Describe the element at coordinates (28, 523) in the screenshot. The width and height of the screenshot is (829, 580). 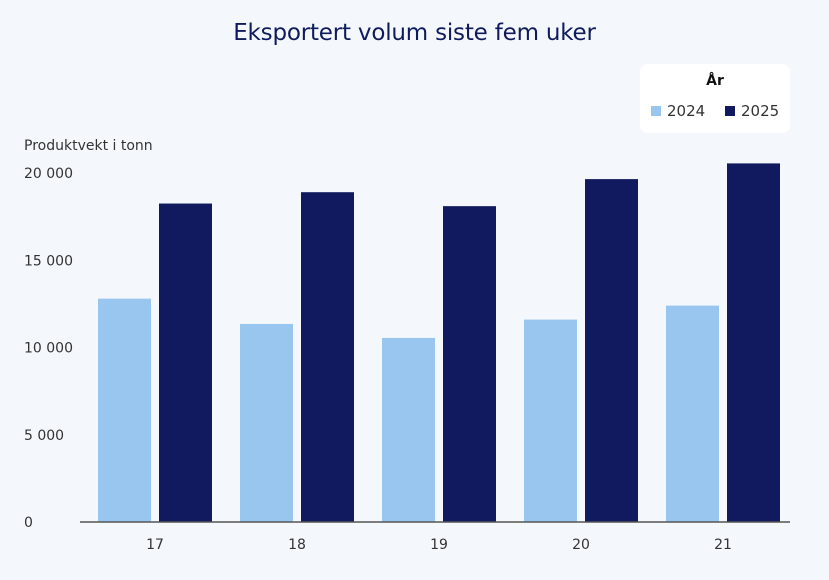
I see `y-tick-label: 0` at that location.